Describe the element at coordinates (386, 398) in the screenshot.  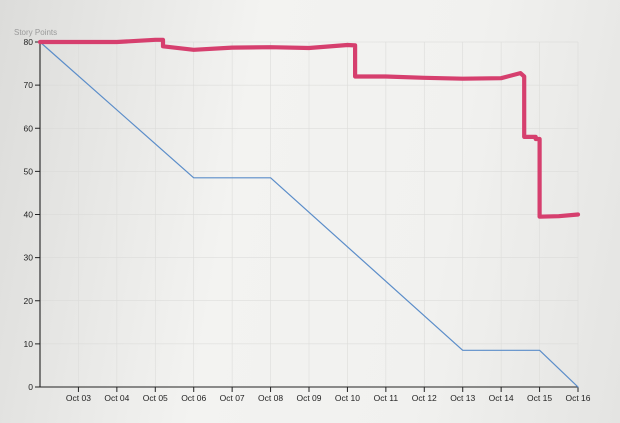
I see `x-tick-label: Oct 11` at that location.